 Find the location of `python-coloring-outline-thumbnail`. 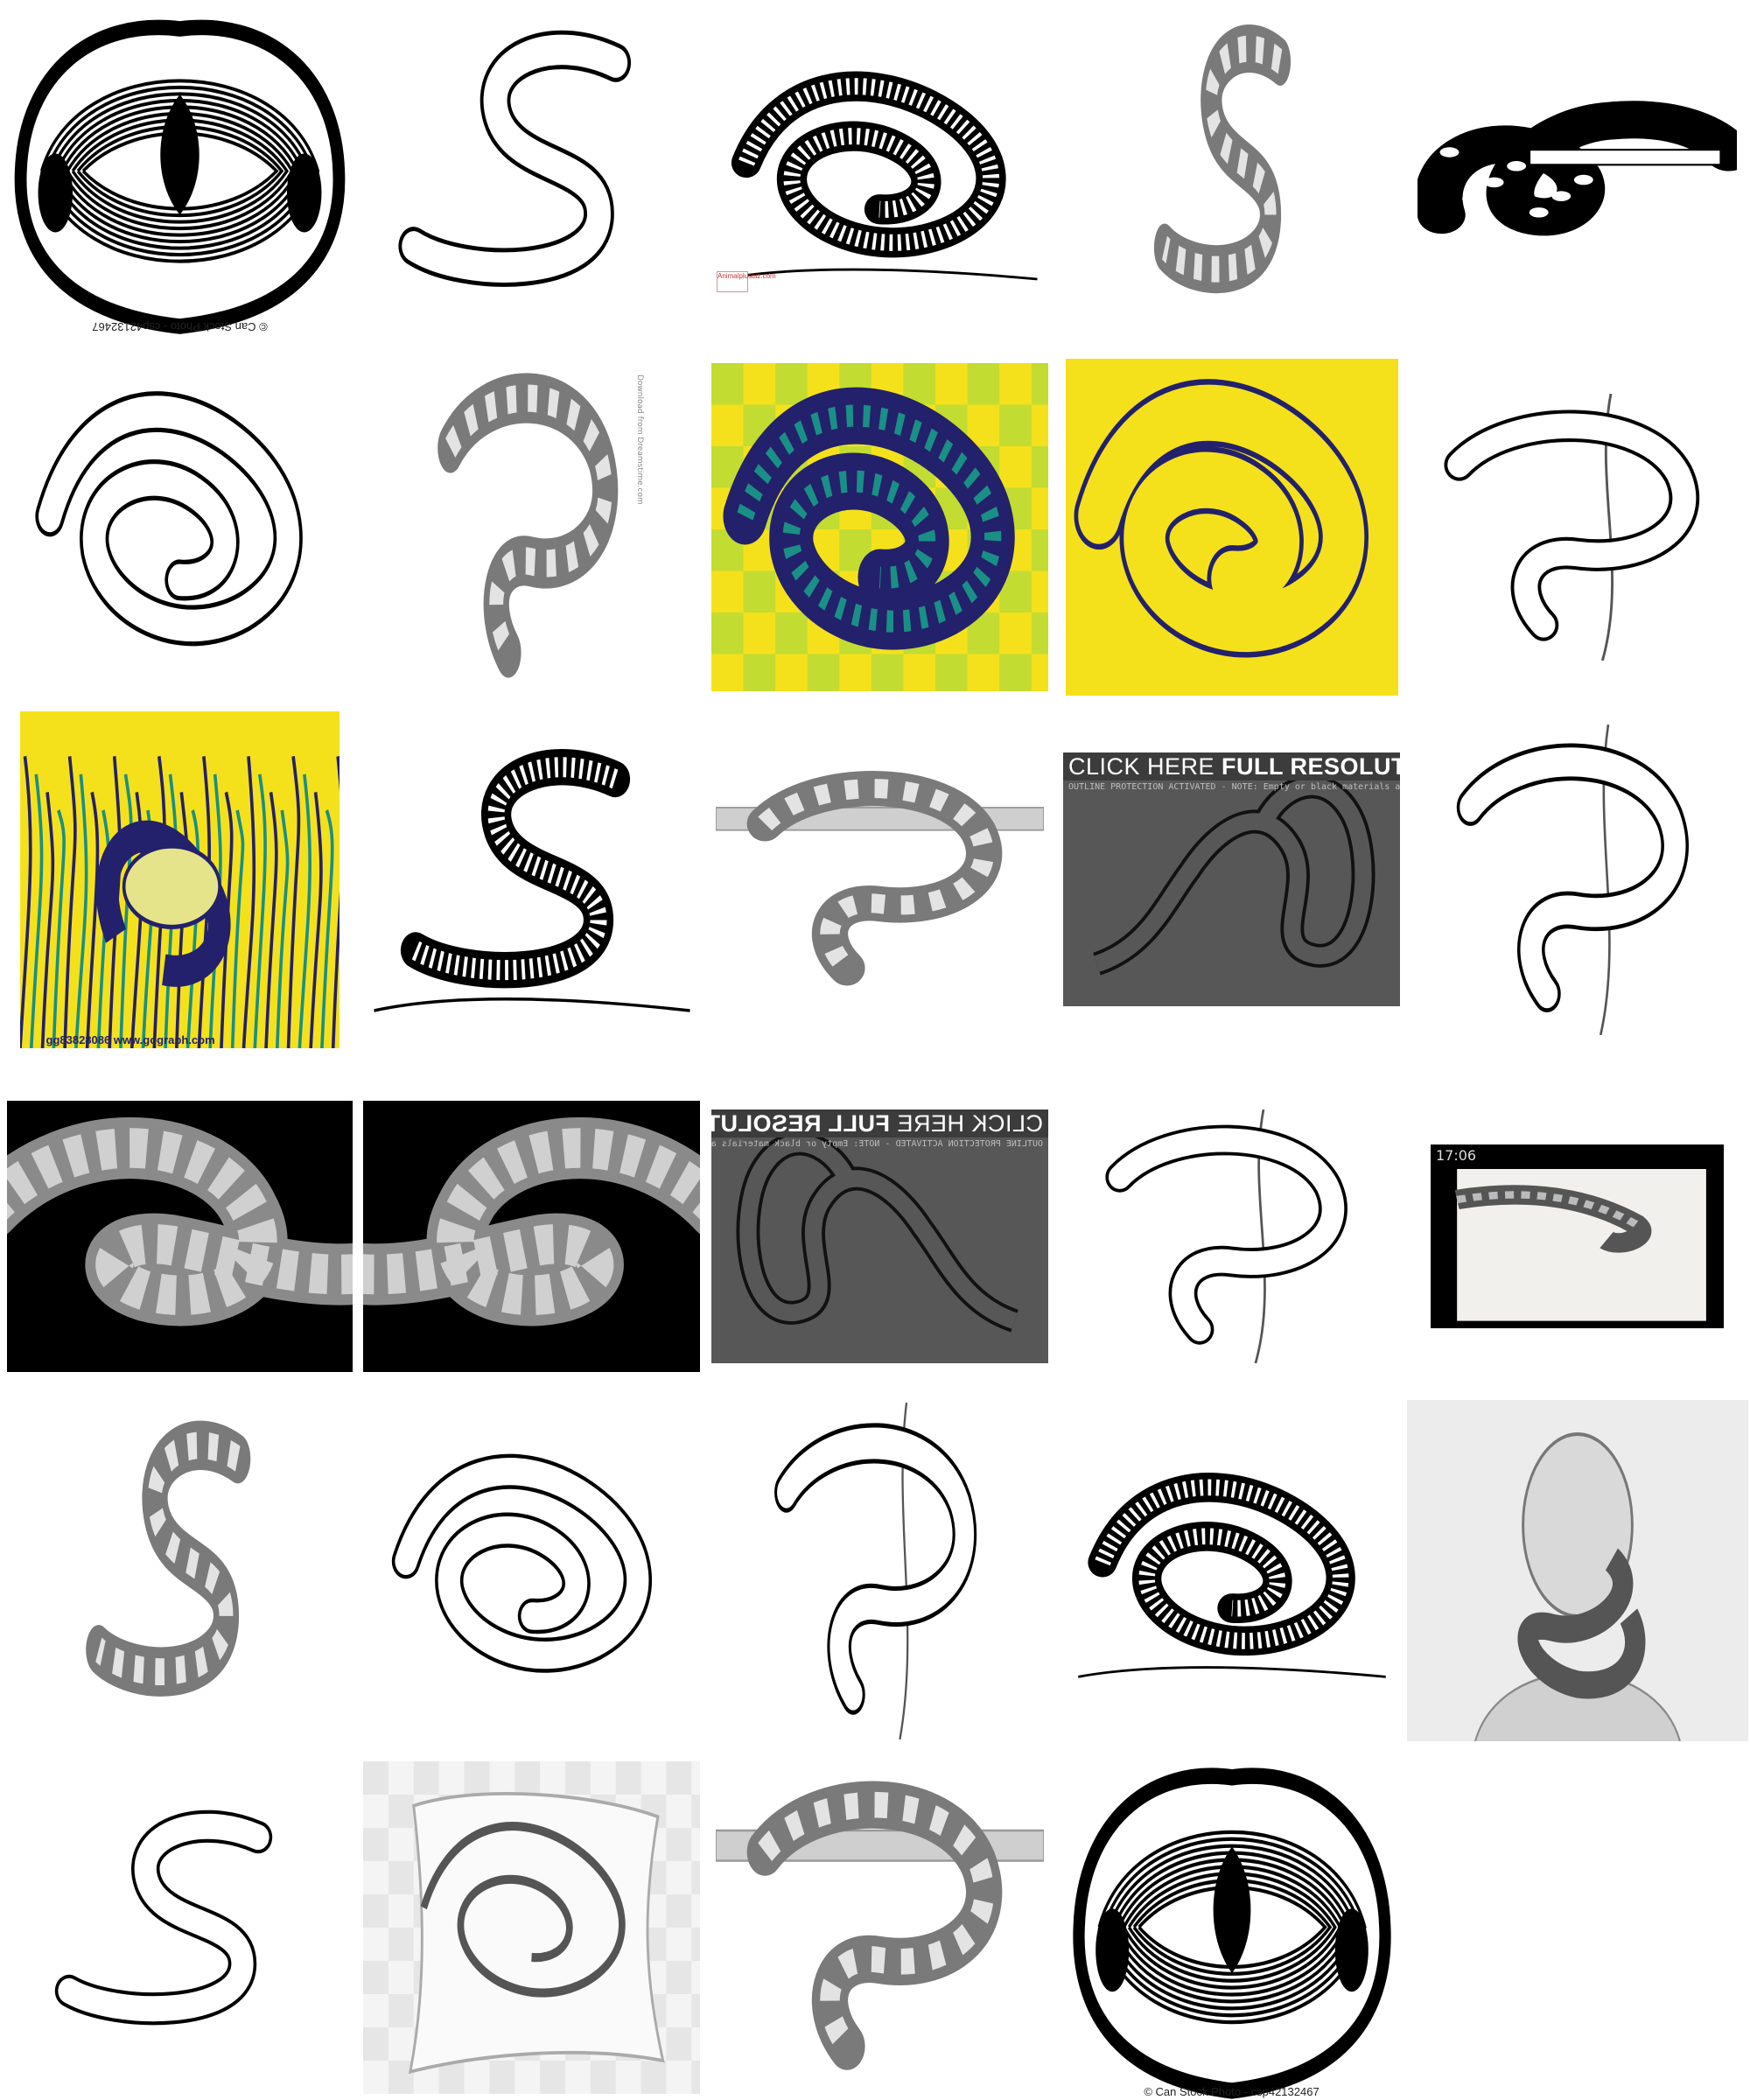

python-coloring-outline-thumbnail is located at coordinates (179, 1927).